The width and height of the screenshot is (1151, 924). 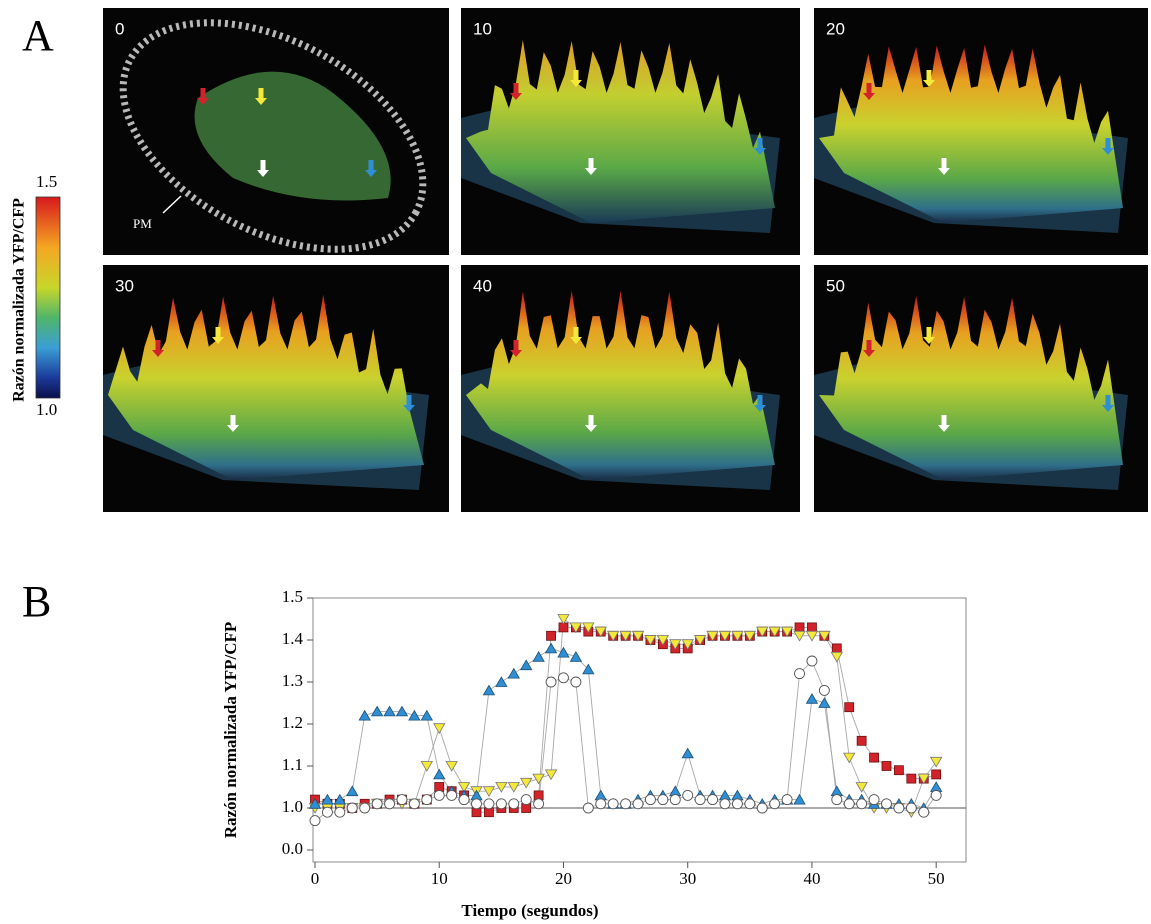 I want to click on frame-label: 30, so click(x=124, y=285).